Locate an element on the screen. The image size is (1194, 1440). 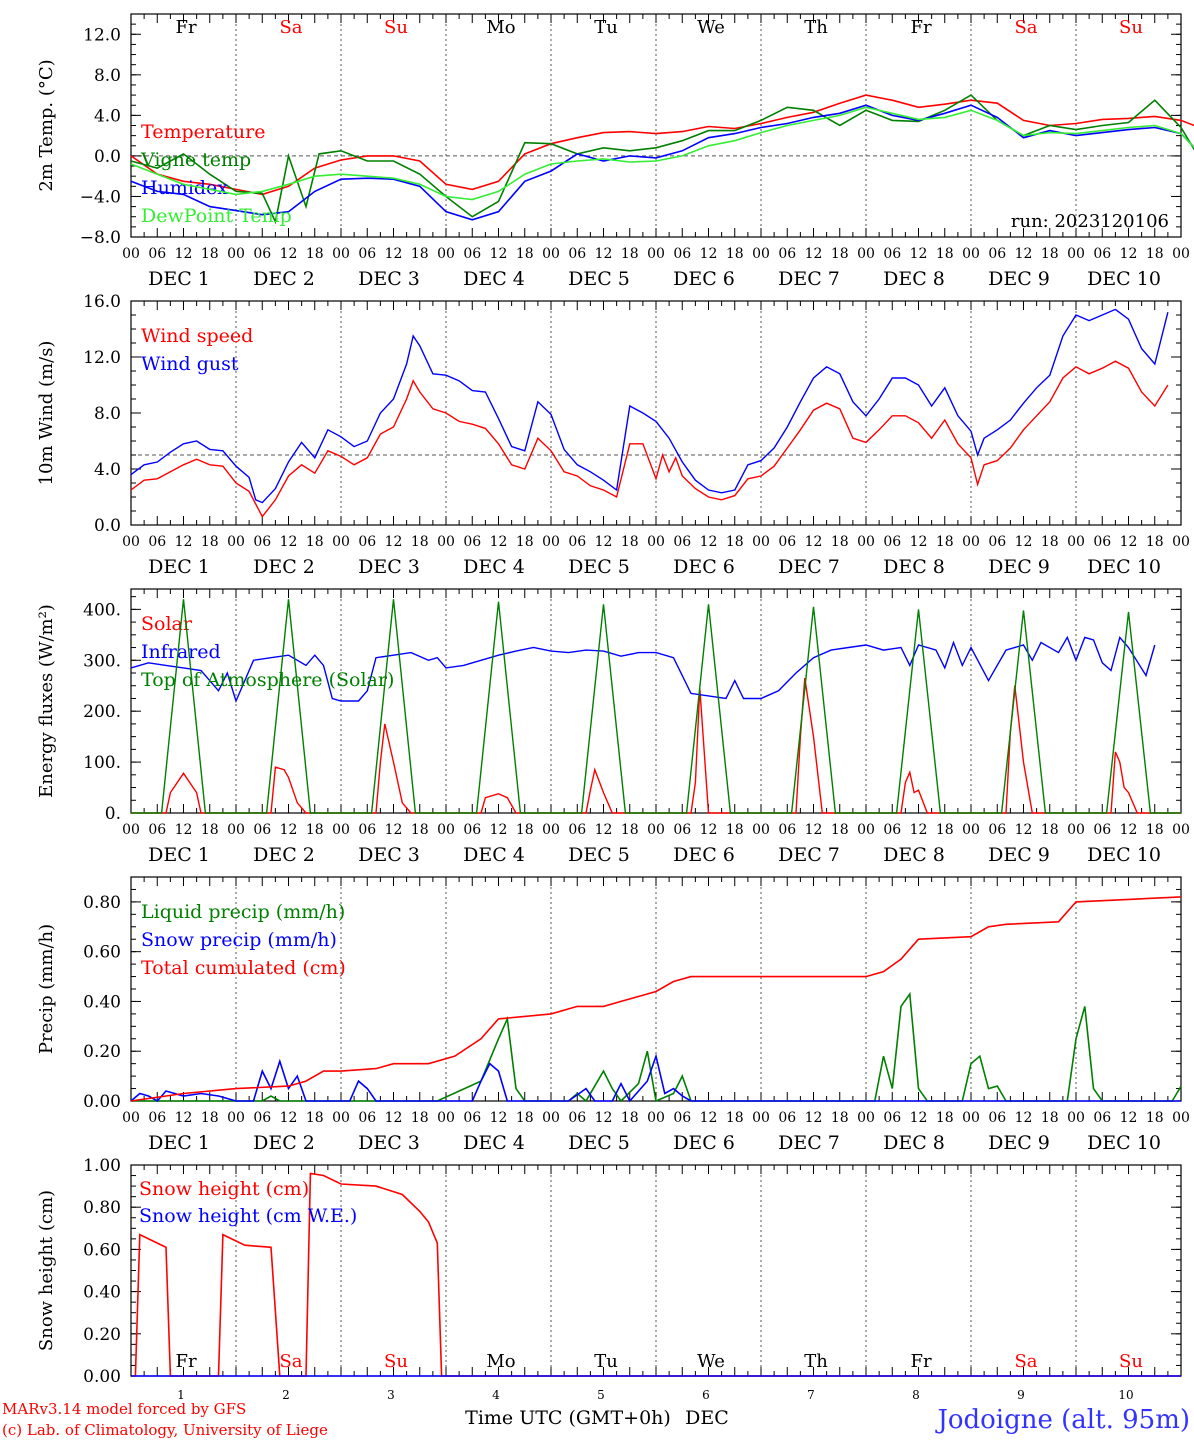
date-label: DEC 5 is located at coordinates (599, 855).